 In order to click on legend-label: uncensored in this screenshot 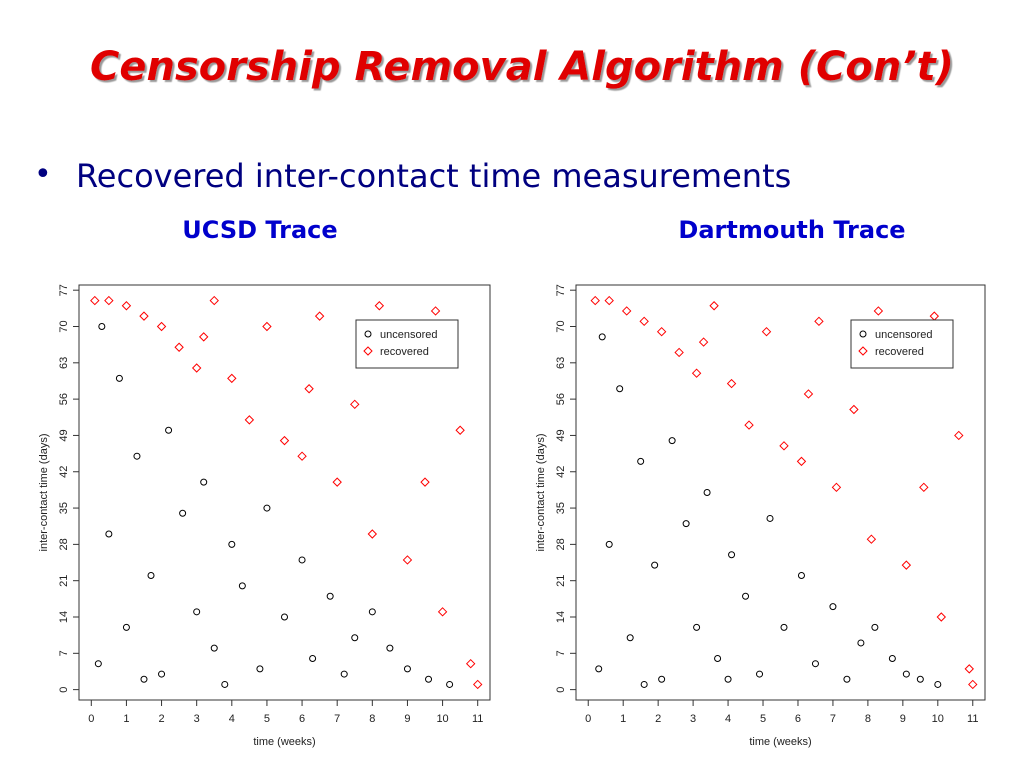, I will do `click(904, 335)`.